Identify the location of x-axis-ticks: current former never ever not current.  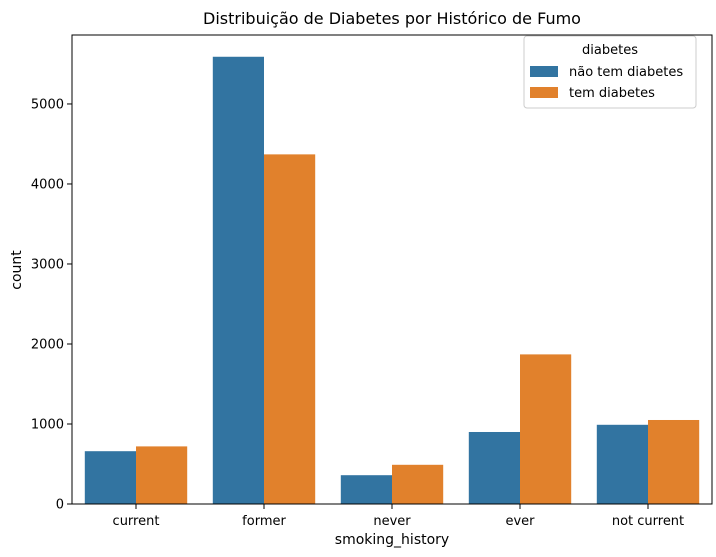
(398, 516).